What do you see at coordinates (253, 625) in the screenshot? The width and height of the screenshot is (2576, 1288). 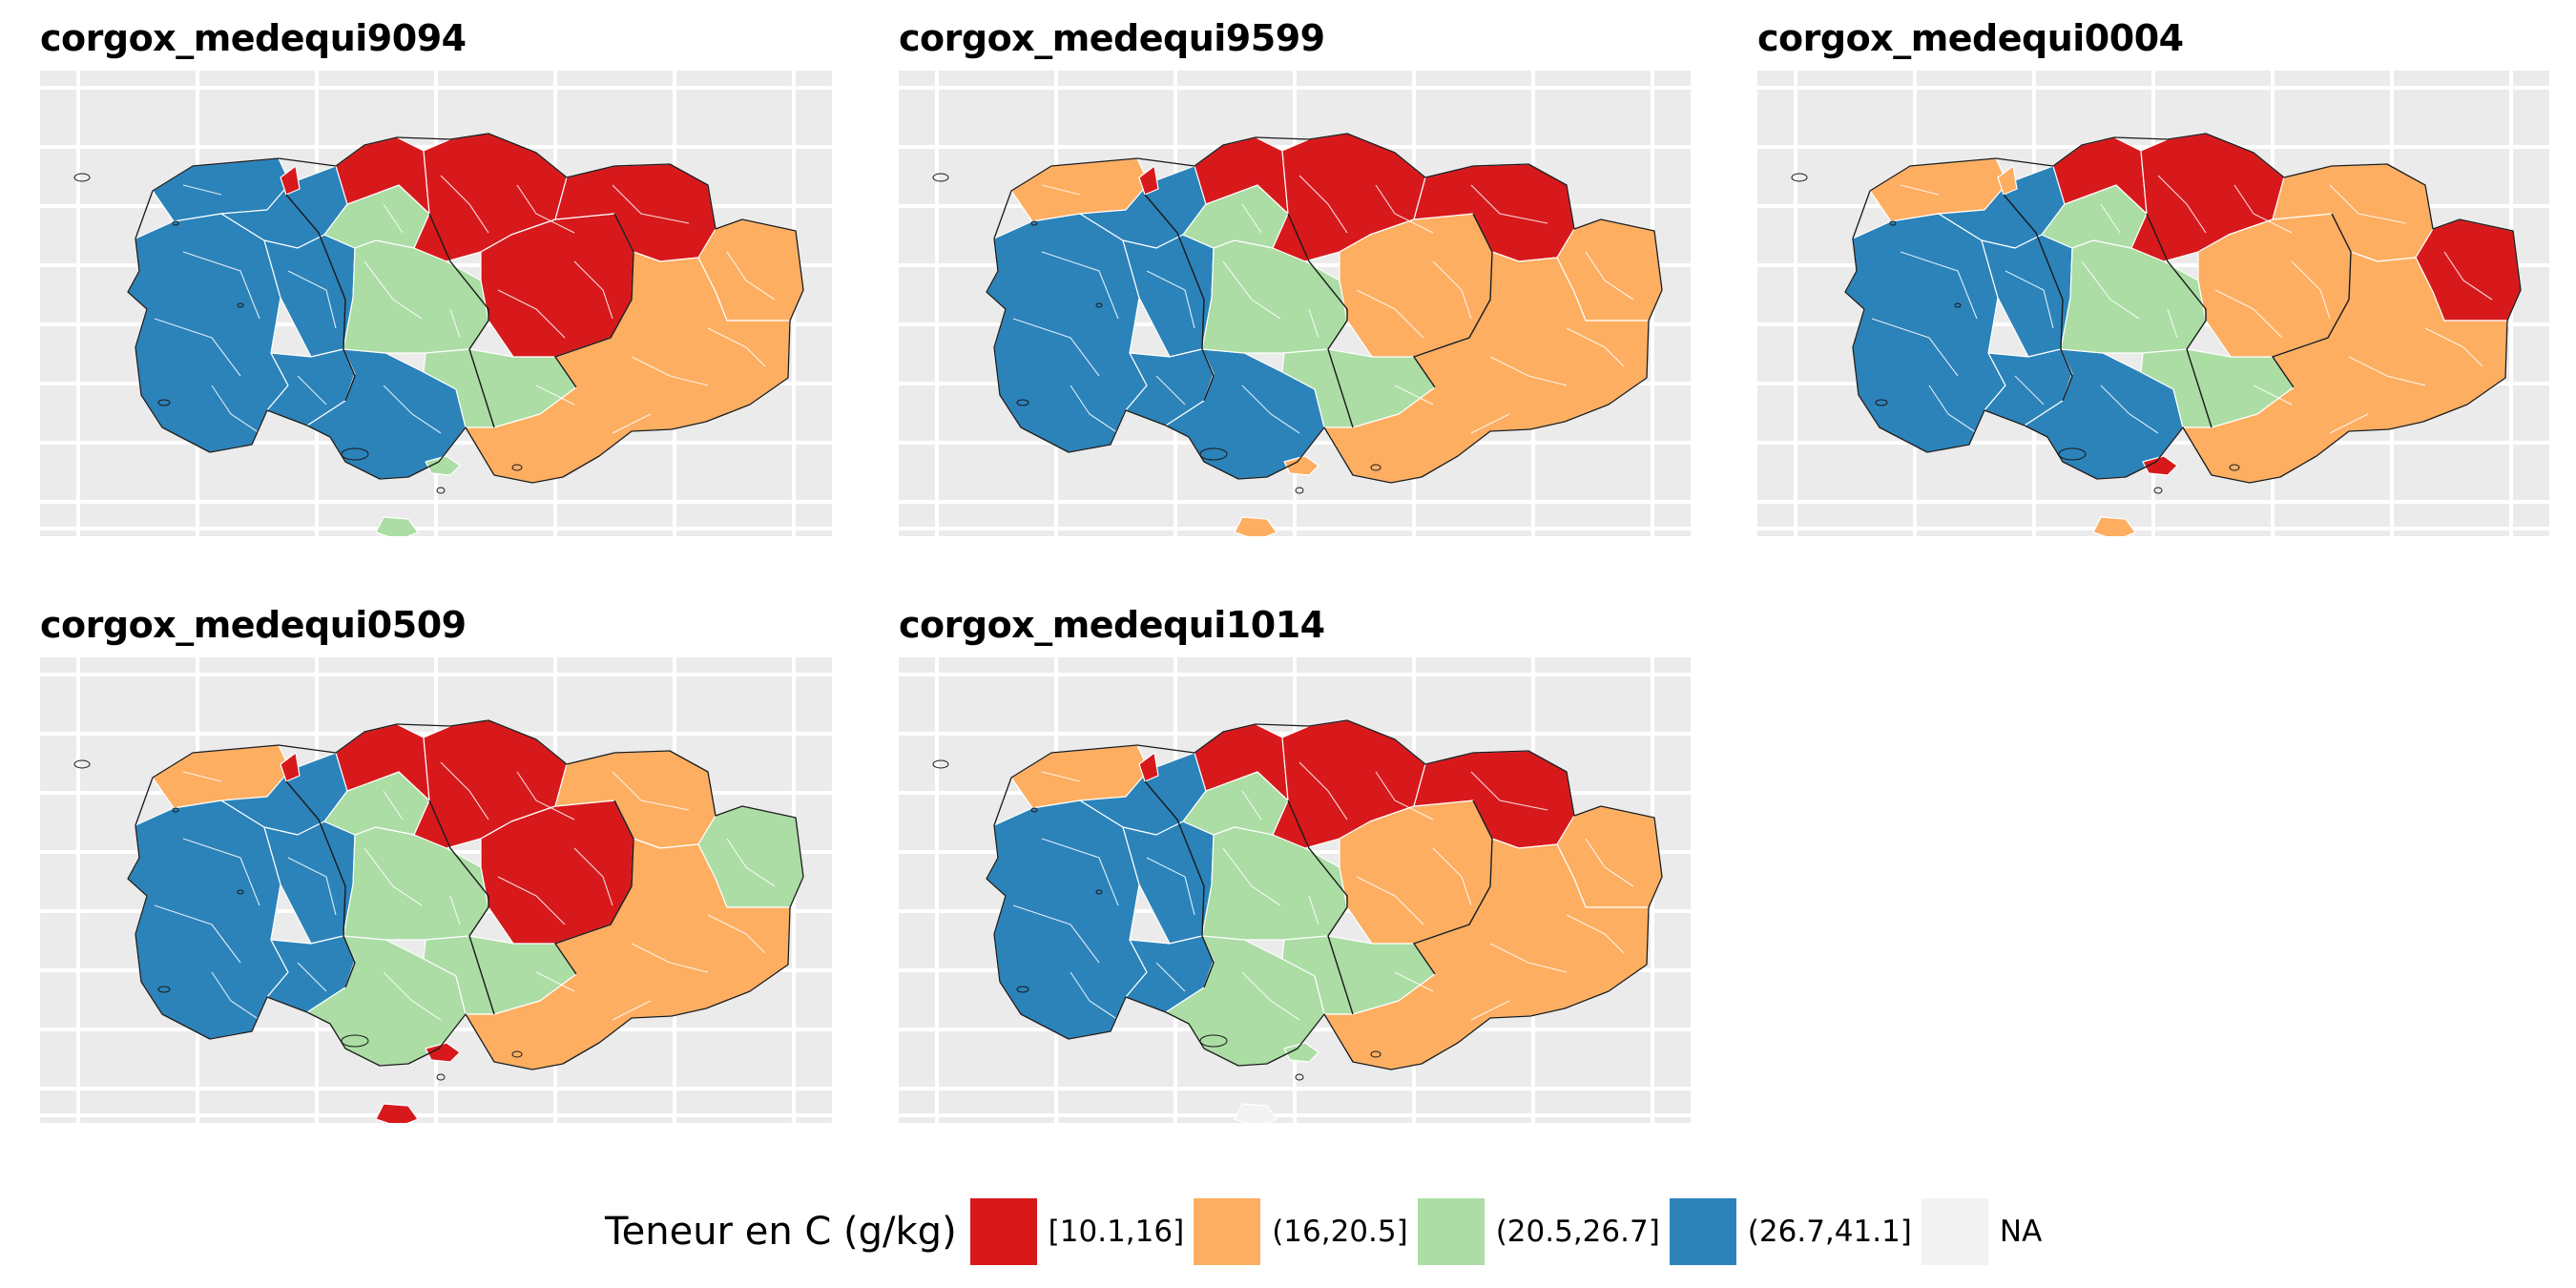 I see `panel-title: corgox_medequi0509` at bounding box center [253, 625].